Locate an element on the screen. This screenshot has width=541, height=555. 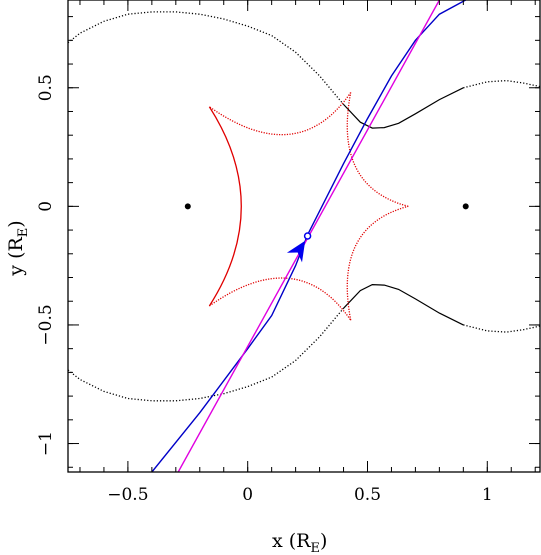
y-tick-label: 0.5 is located at coordinates (46, 87).